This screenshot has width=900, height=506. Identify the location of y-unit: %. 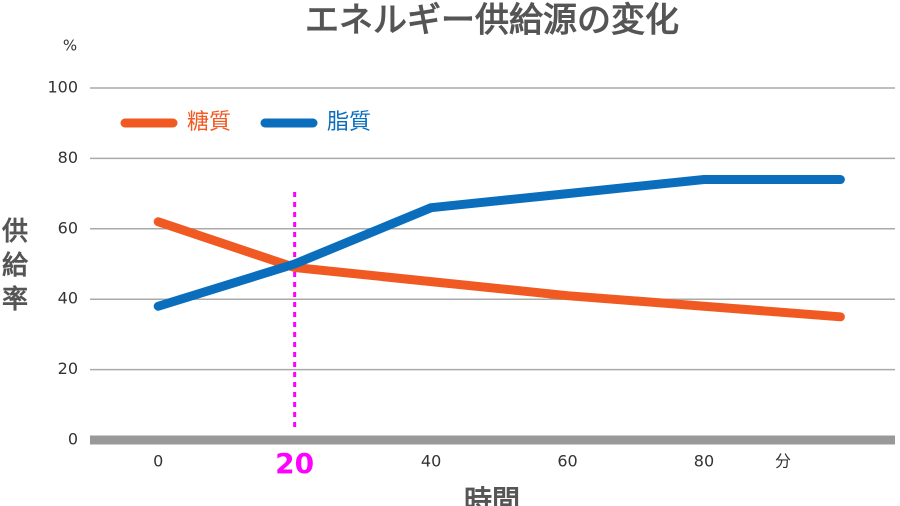
(70, 46).